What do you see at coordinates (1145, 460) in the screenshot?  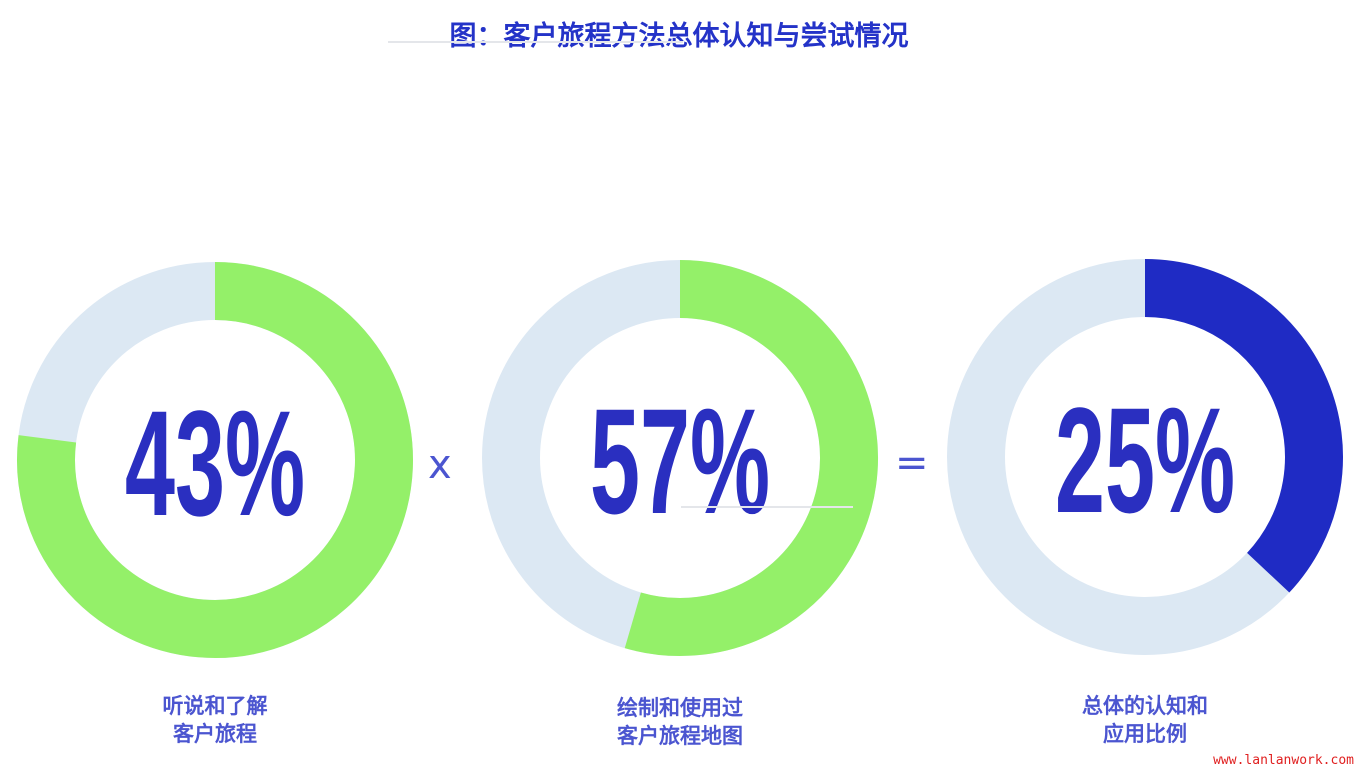 I see `percent-value: 25%` at bounding box center [1145, 460].